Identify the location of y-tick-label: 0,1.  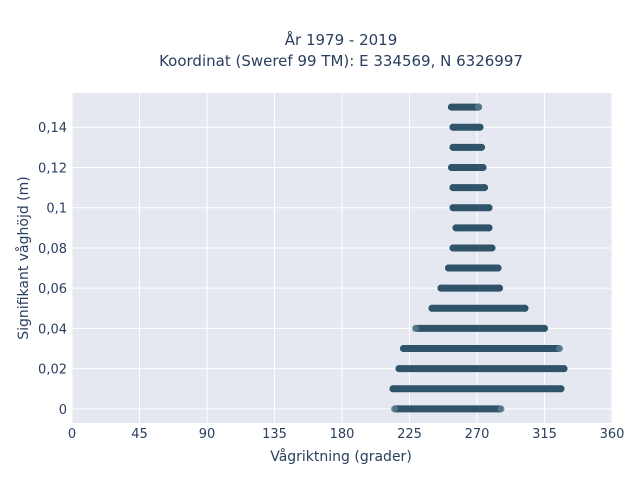
(56, 209).